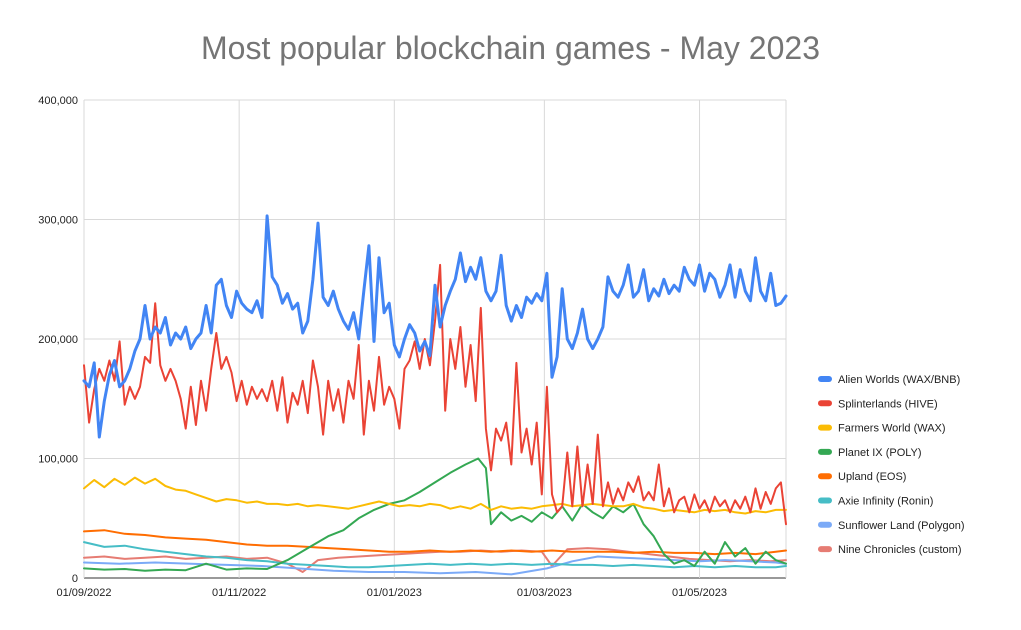  I want to click on series-line-sunflower-land-polygon, so click(435, 565).